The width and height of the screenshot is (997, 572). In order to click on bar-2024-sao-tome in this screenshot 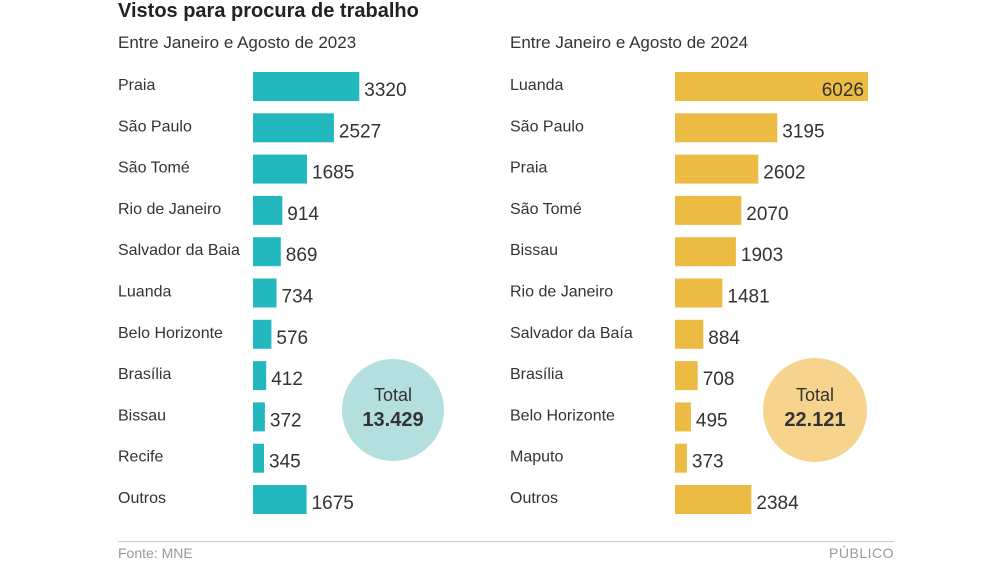, I will do `click(708, 210)`.